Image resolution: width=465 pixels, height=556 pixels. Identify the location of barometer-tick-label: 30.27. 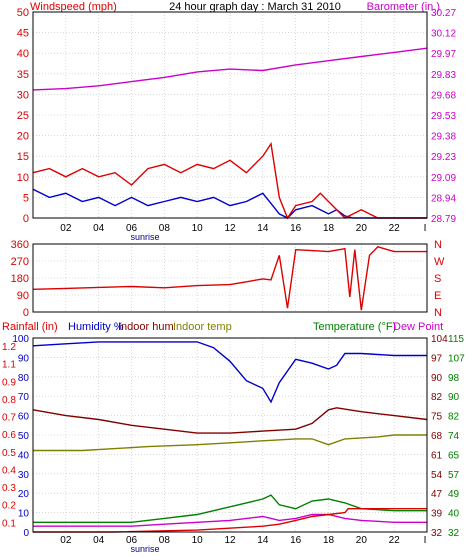
(443, 13).